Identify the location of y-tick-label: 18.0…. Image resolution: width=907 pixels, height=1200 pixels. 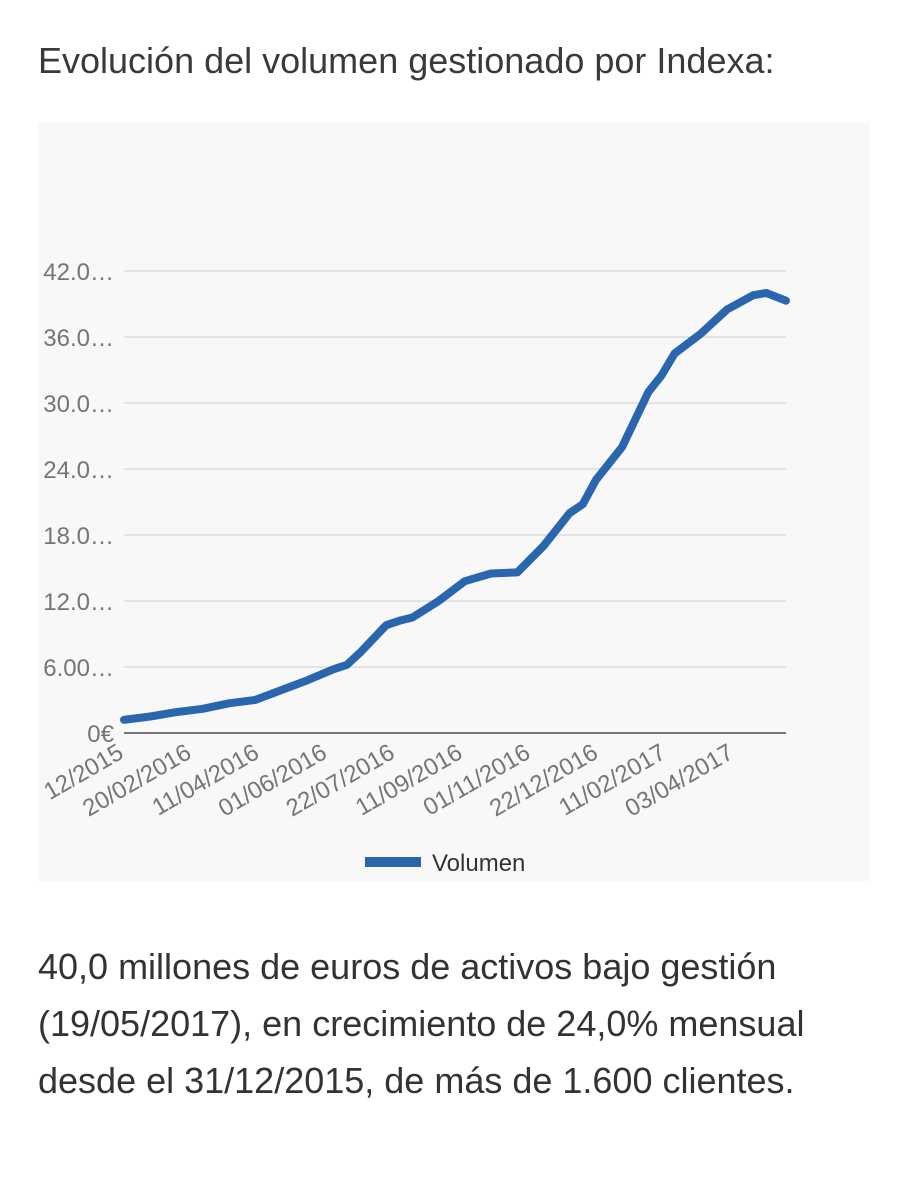
(78, 536).